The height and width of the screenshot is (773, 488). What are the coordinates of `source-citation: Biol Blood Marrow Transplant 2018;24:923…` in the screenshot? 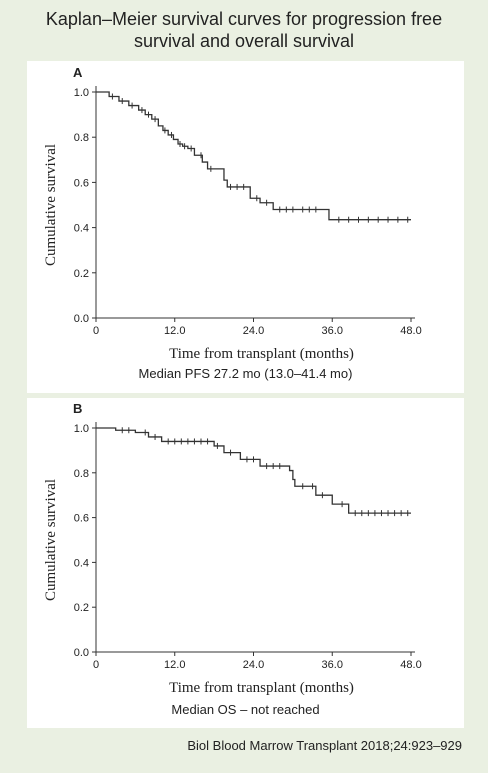 It's located at (324, 745).